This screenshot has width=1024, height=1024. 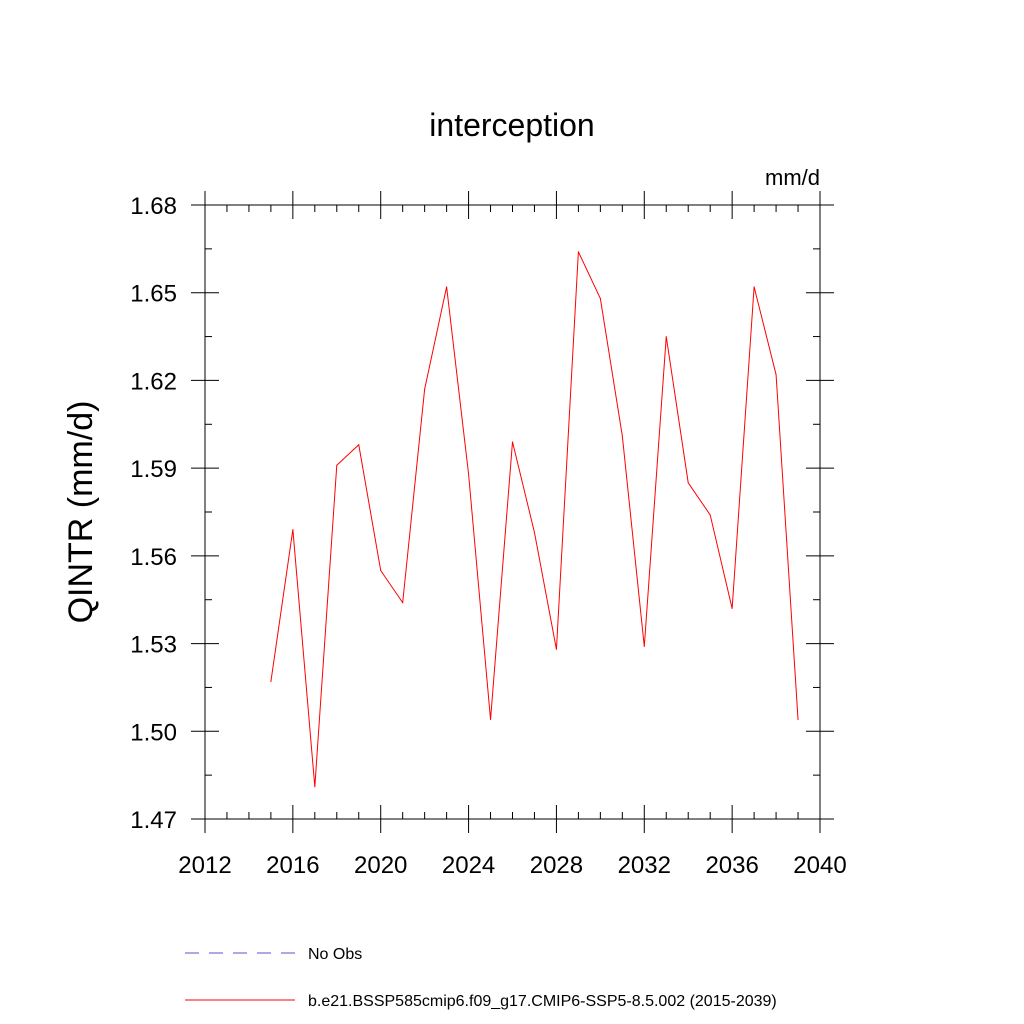 I want to click on x-tick-label: 2024, so click(x=468, y=865).